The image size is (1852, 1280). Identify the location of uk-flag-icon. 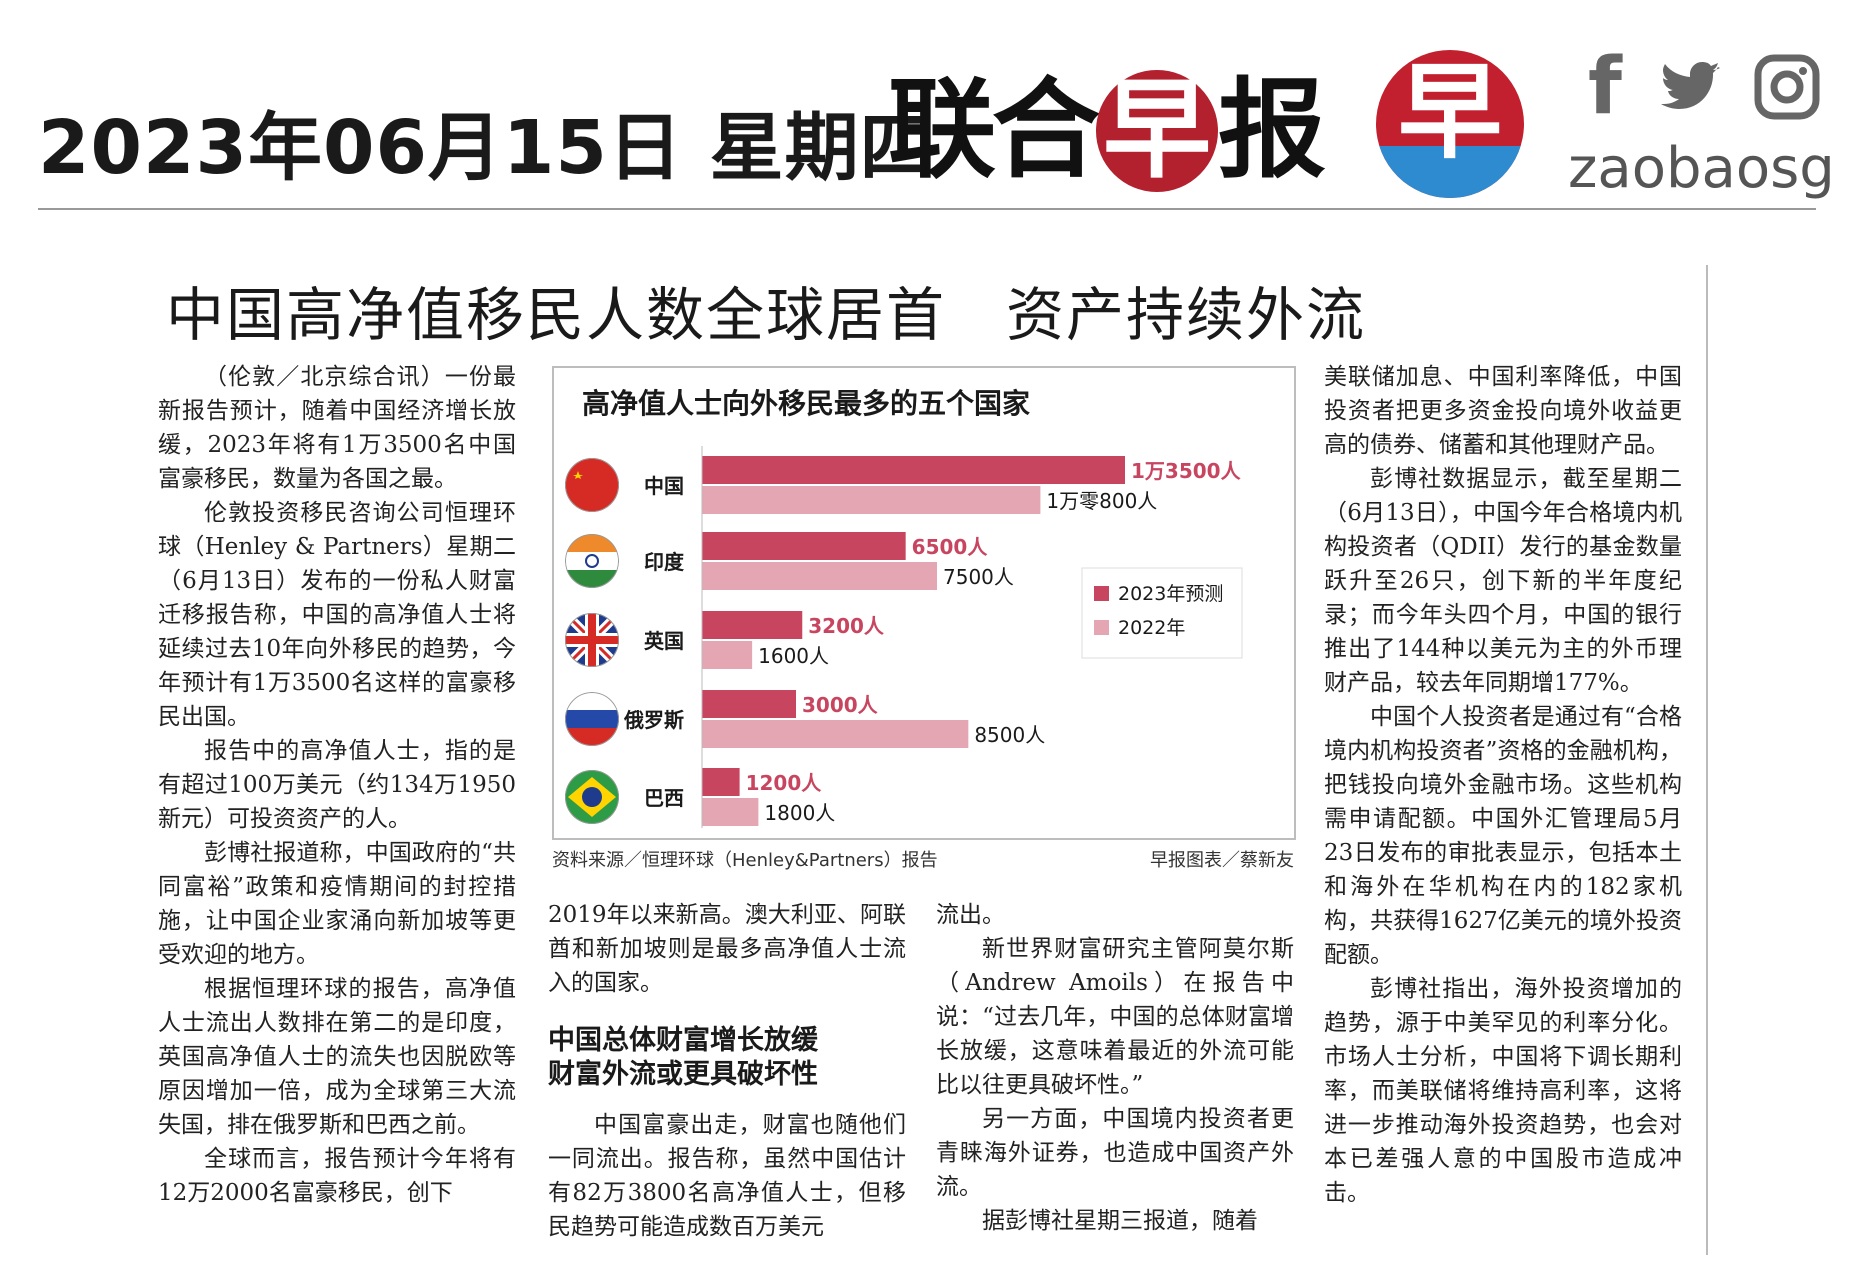
(592, 640).